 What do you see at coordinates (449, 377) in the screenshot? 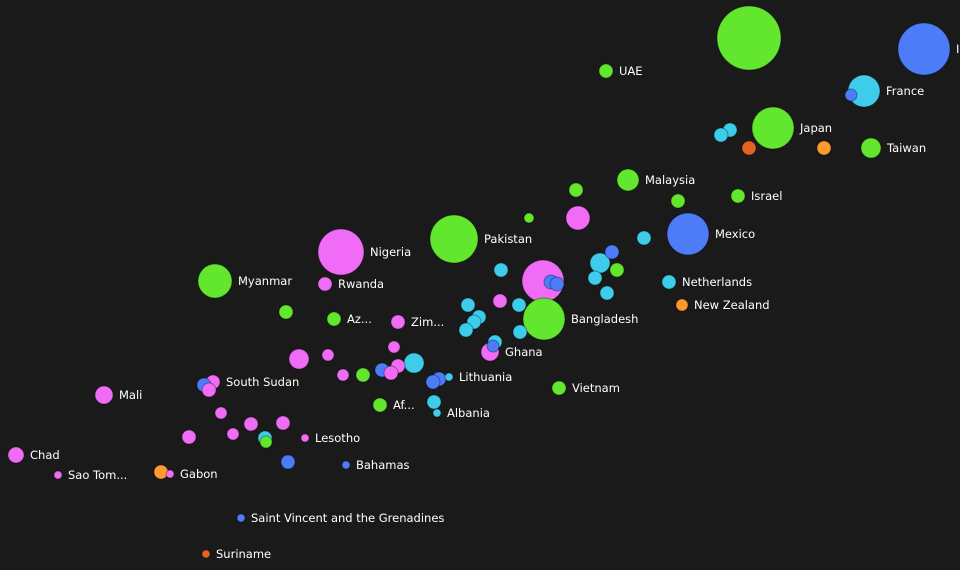
I see `bubble-lithuania` at bounding box center [449, 377].